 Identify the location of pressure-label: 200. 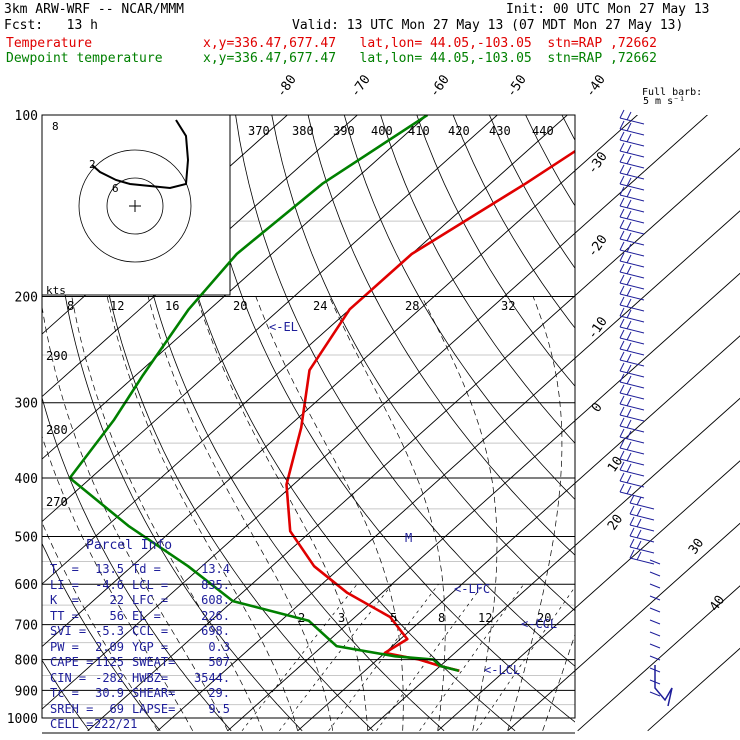
(26, 298).